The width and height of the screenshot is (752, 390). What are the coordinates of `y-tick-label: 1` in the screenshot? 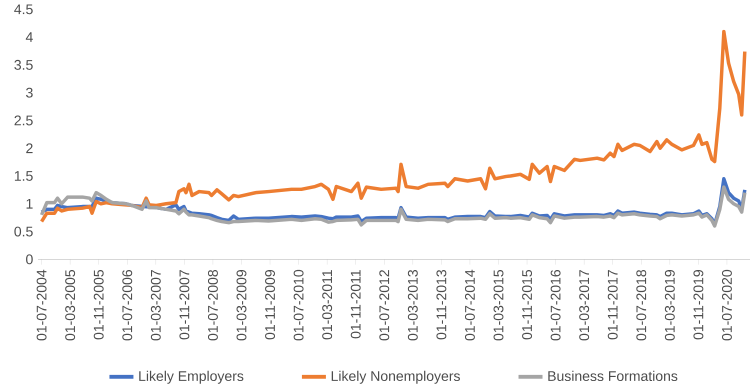 It's located at (29, 203).